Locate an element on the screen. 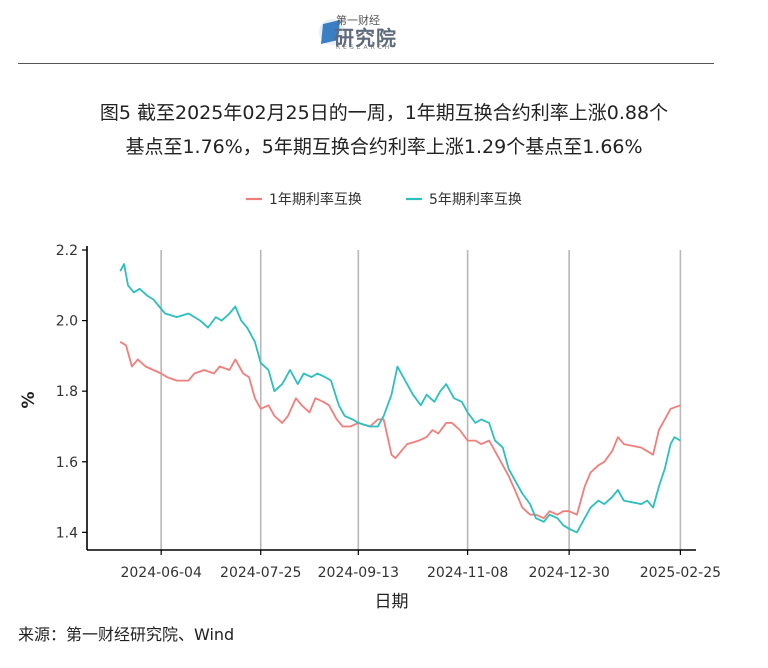  y-tick-label: 2.0 is located at coordinates (67, 322).